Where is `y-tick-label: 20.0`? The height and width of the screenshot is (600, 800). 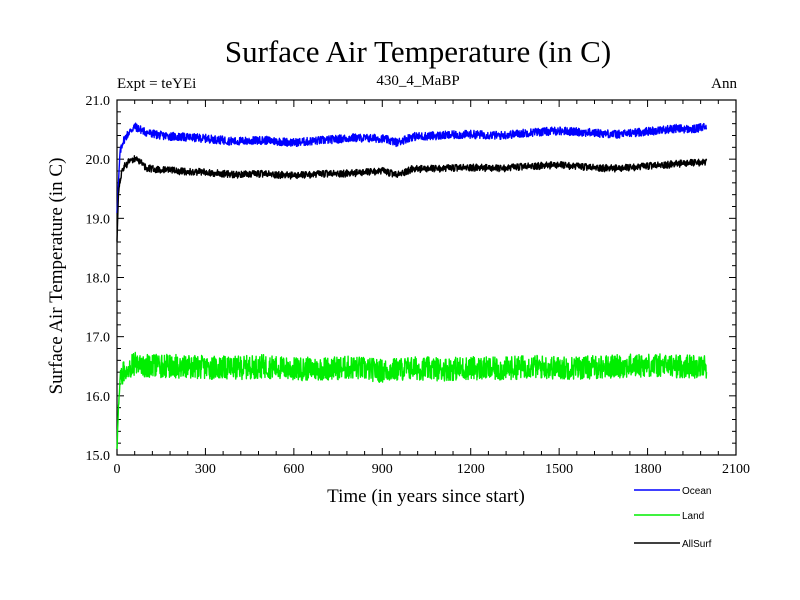
y-tick-label: 20.0 is located at coordinates (98, 160).